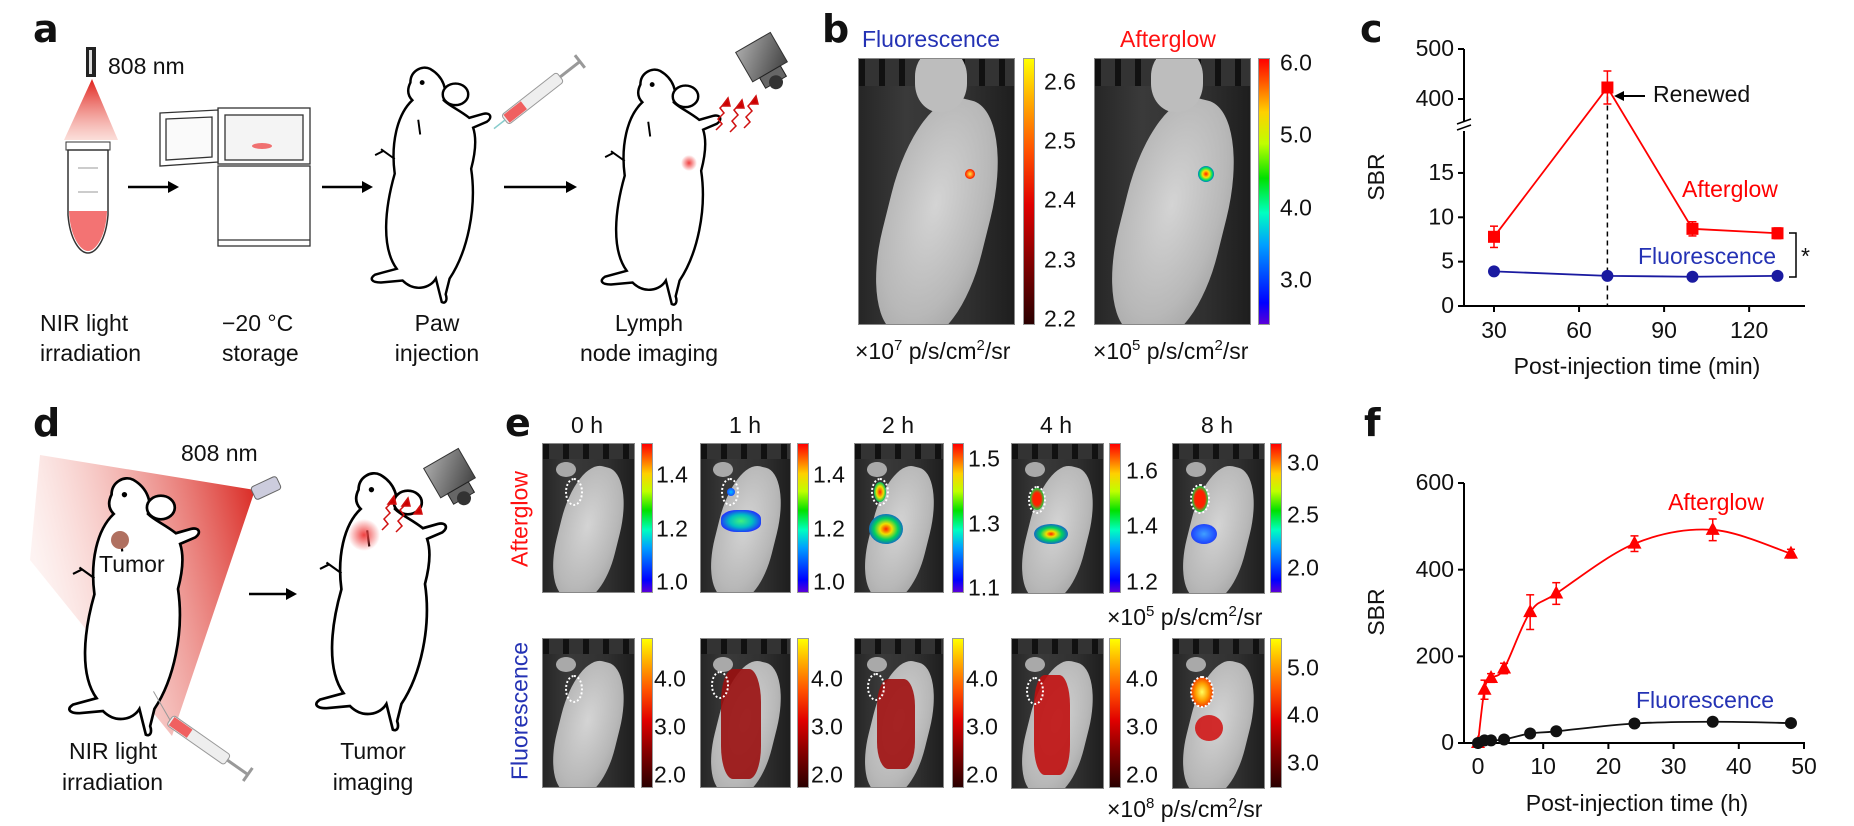 Image resolution: width=1854 pixels, height=826 pixels. What do you see at coordinates (1057, 518) in the screenshot?
I see `afterglow-image-4h` at bounding box center [1057, 518].